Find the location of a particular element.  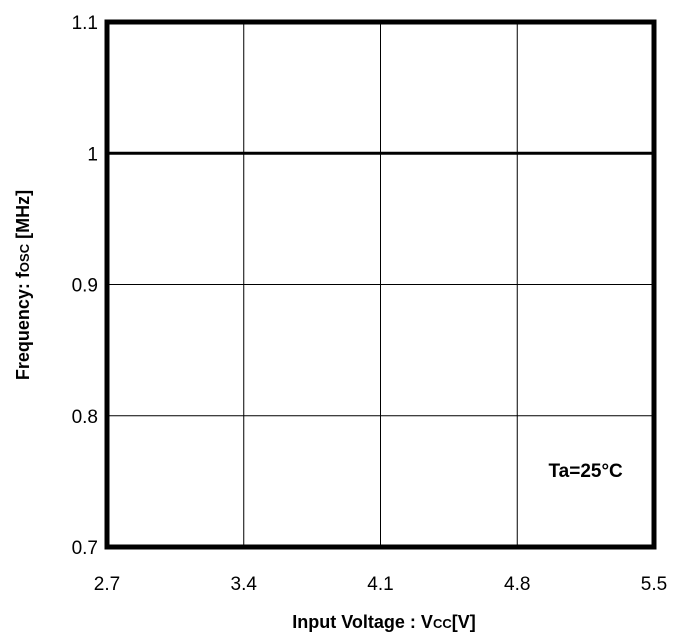

y-tick-label: 0.8 is located at coordinates (85, 417).